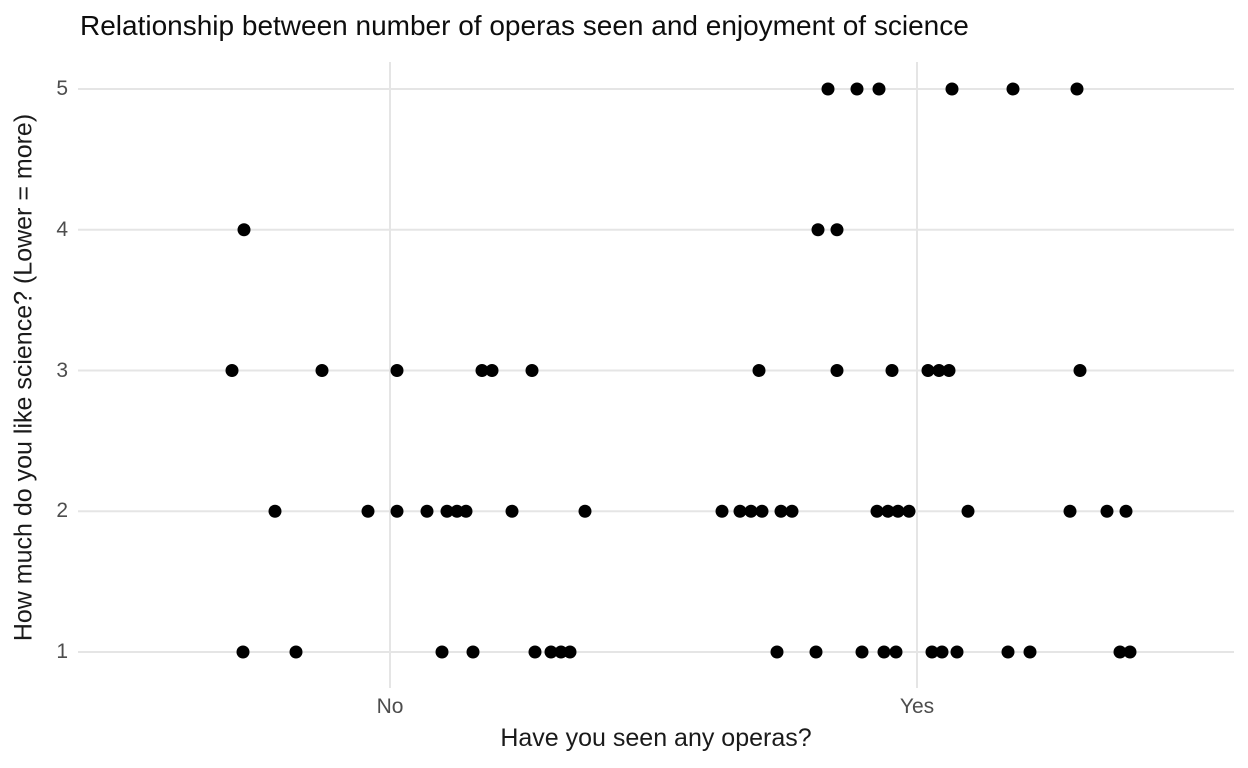 The image size is (1248, 768). I want to click on y-tick-label: 3, so click(62, 370).